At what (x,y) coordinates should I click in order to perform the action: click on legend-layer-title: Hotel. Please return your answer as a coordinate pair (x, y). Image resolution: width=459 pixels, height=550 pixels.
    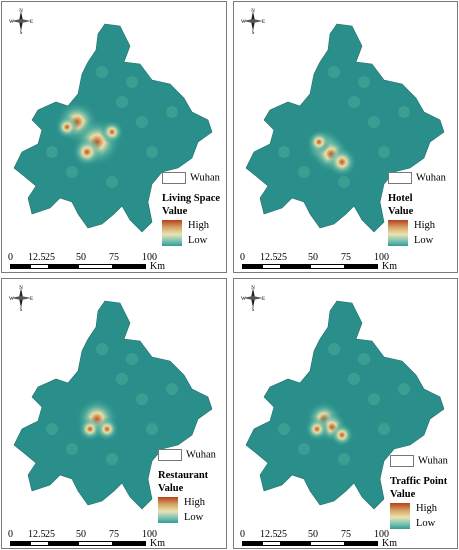
    Looking at the image, I should click on (400, 198).